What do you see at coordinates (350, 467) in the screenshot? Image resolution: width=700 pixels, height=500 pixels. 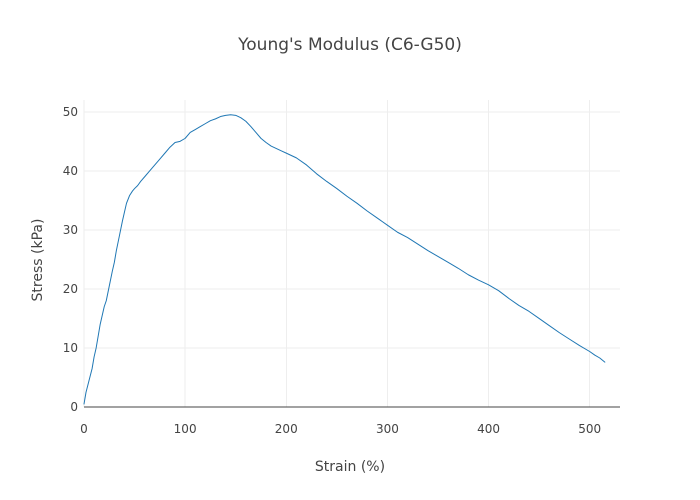 I see `x-axis-title: Strain (%)` at bounding box center [350, 467].